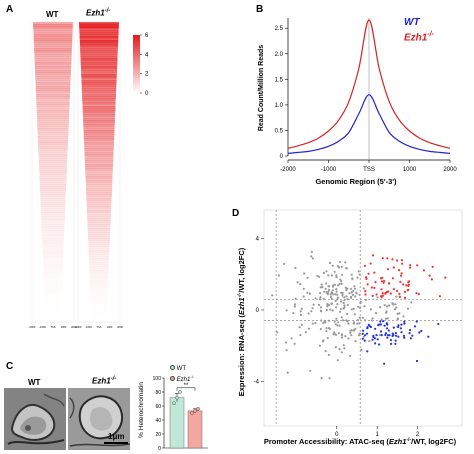  Describe the element at coordinates (52, 14) in the screenshot. I see `heatmap-col-label-wt: WT` at that location.